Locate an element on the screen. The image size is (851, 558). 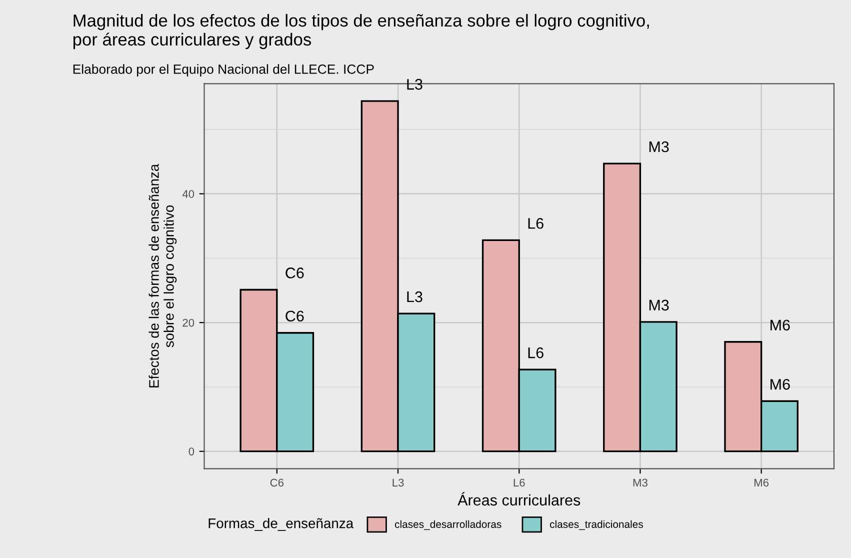
legend-label: clases_desarrolladoras is located at coordinates (448, 525).